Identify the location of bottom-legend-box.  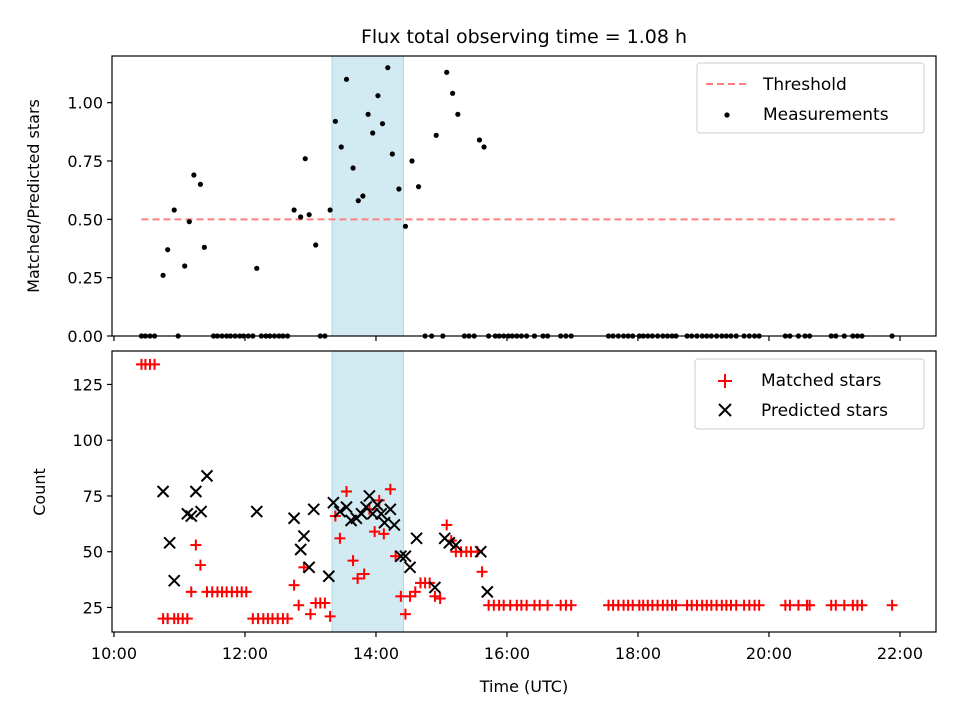
(809, 394).